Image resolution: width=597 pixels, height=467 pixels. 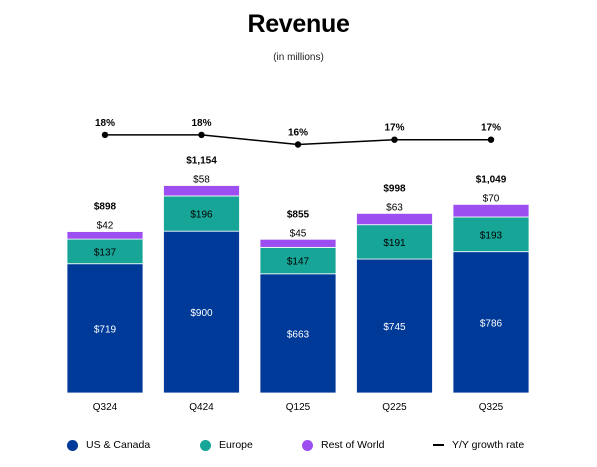 I want to click on bar-europe-q324, so click(x=105, y=251).